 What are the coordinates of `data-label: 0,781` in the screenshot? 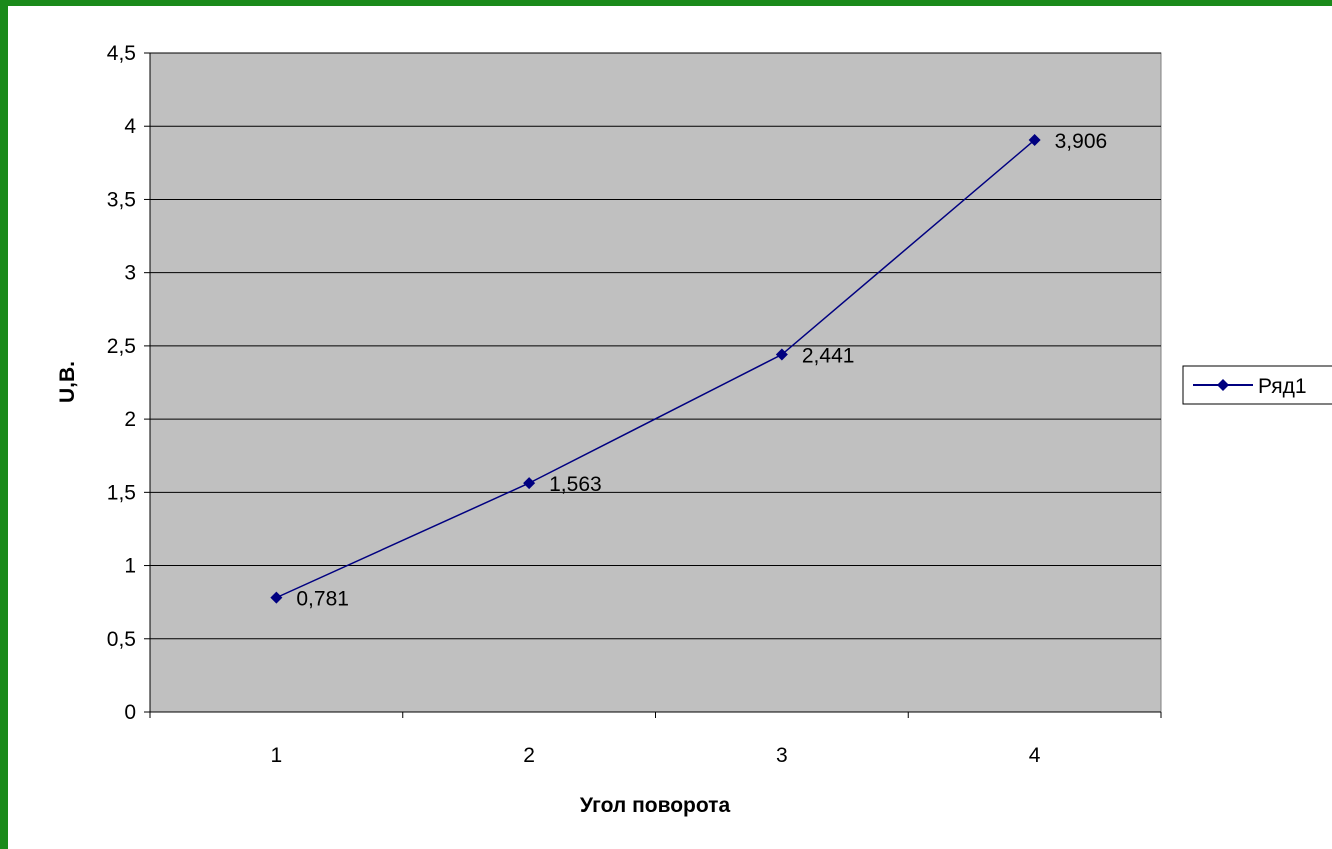 It's located at (322, 599).